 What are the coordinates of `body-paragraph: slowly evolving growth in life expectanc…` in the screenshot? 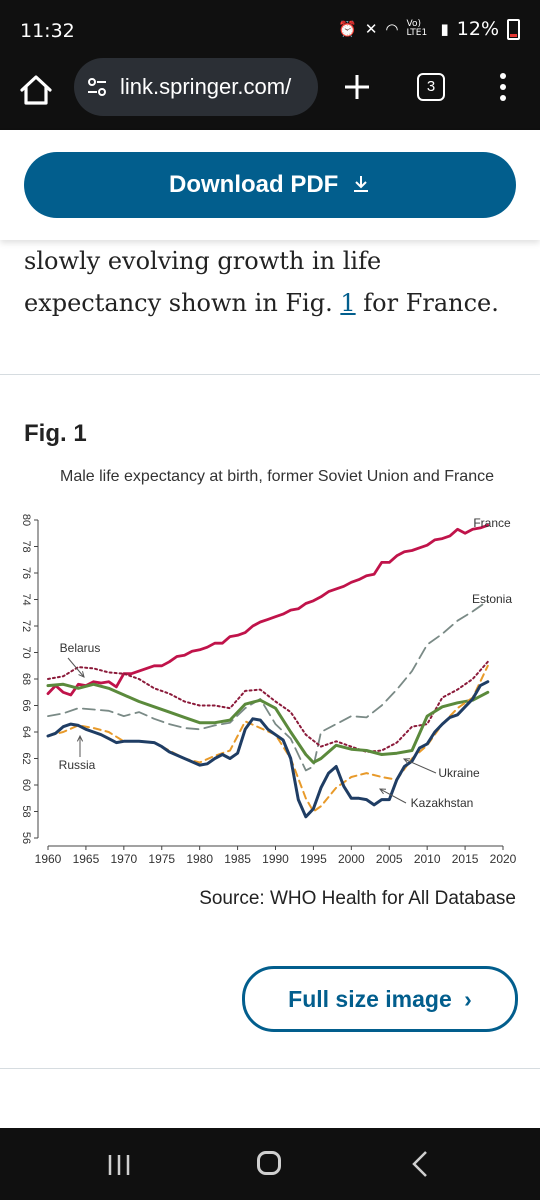 It's located at (272, 282).